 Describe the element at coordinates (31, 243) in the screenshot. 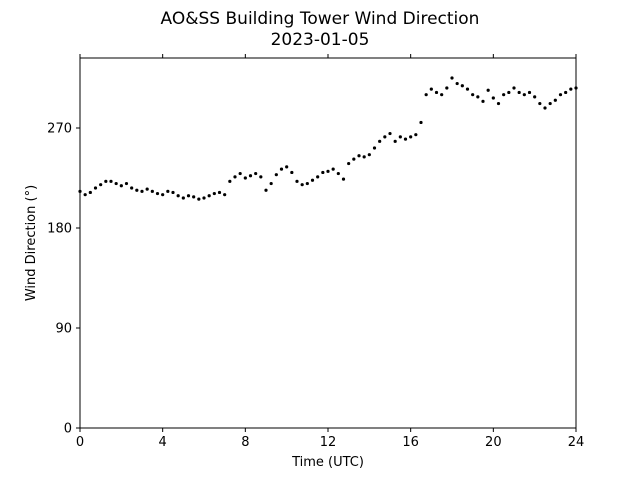

I see `y-axis-label: Wind Direction (°)` at that location.